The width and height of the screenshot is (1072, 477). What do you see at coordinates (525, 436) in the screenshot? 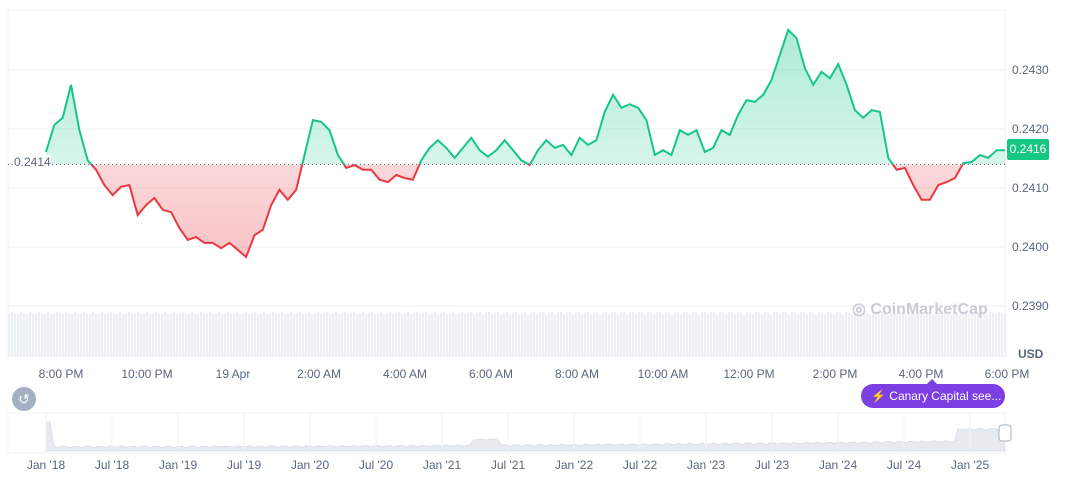
I see `navigator-area` at bounding box center [525, 436].